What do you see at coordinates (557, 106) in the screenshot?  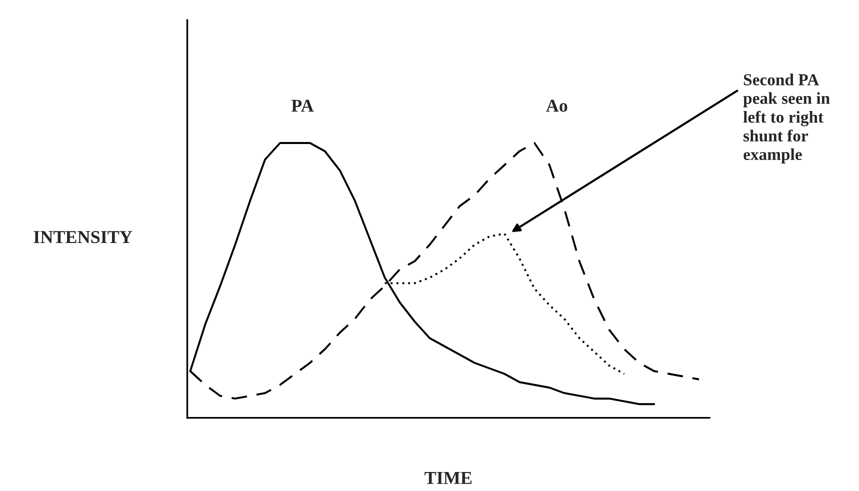 I see `series-label: Ao` at bounding box center [557, 106].